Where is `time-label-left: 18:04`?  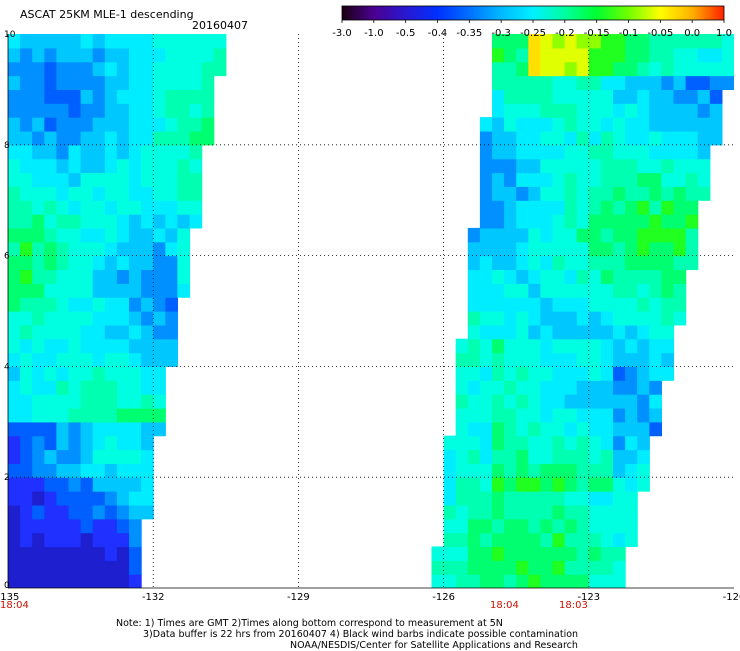
time-label-left: 18:04 is located at coordinates (14, 605).